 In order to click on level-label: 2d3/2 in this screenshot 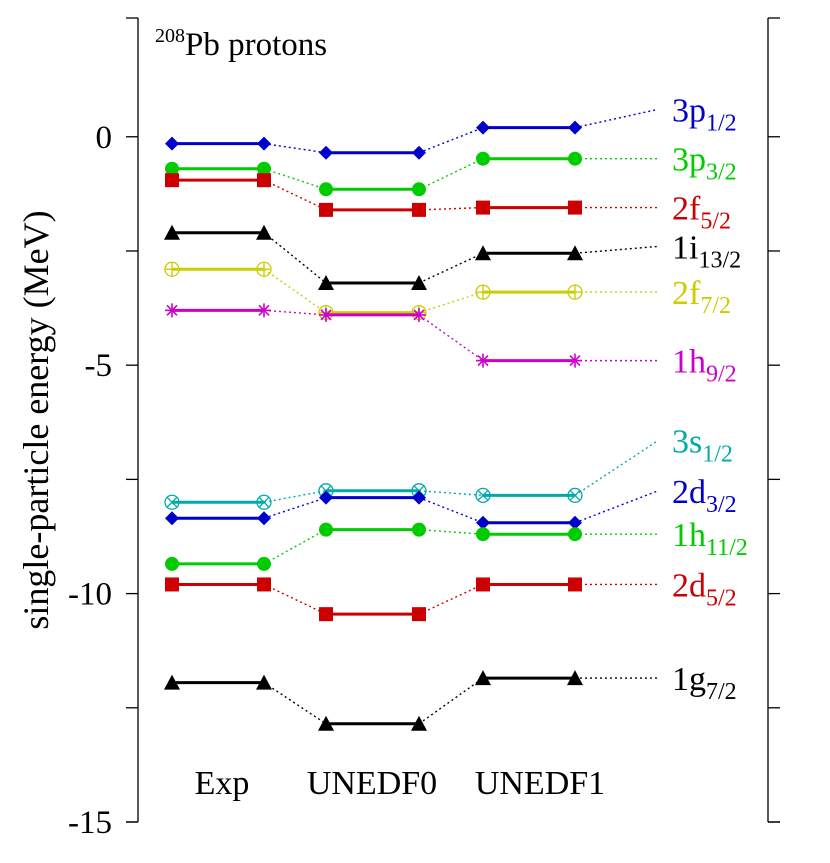, I will do `click(704, 496)`.